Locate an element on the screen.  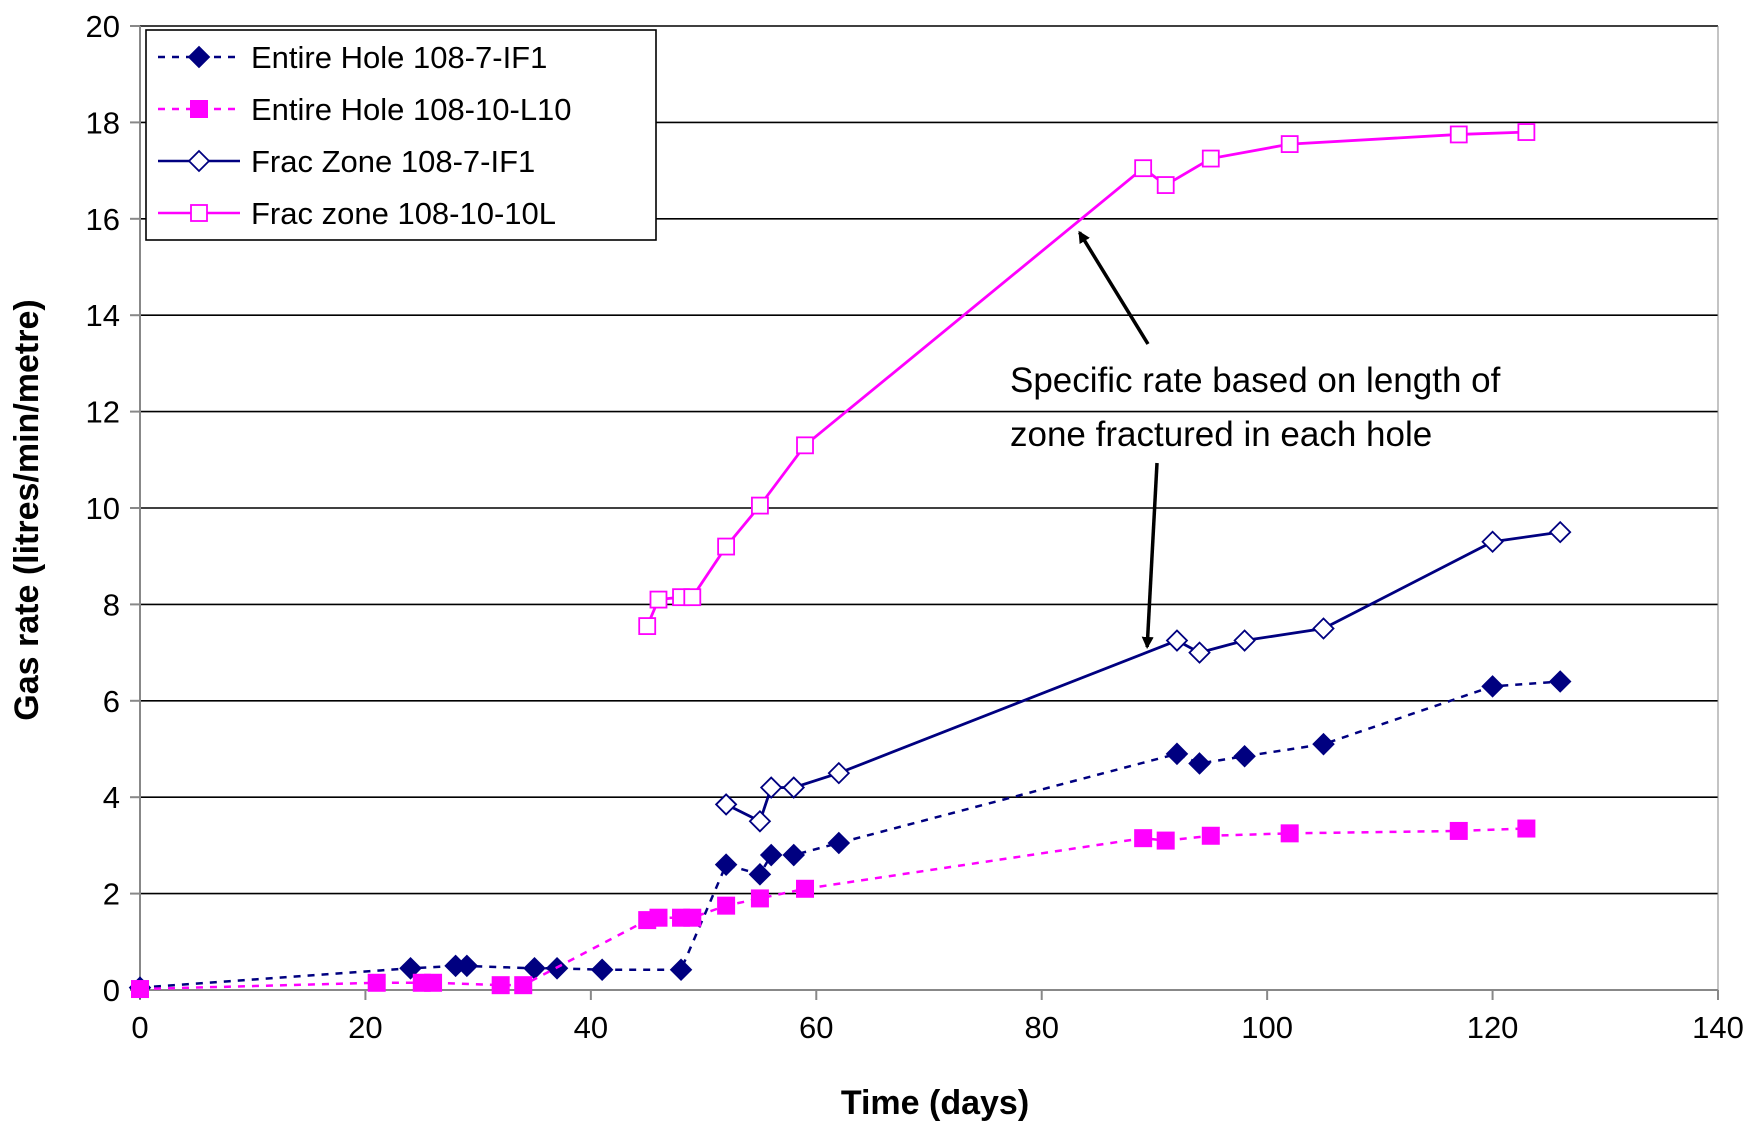
legend-entry: Entire Hole 108-7-IF1 is located at coordinates (352, 57).